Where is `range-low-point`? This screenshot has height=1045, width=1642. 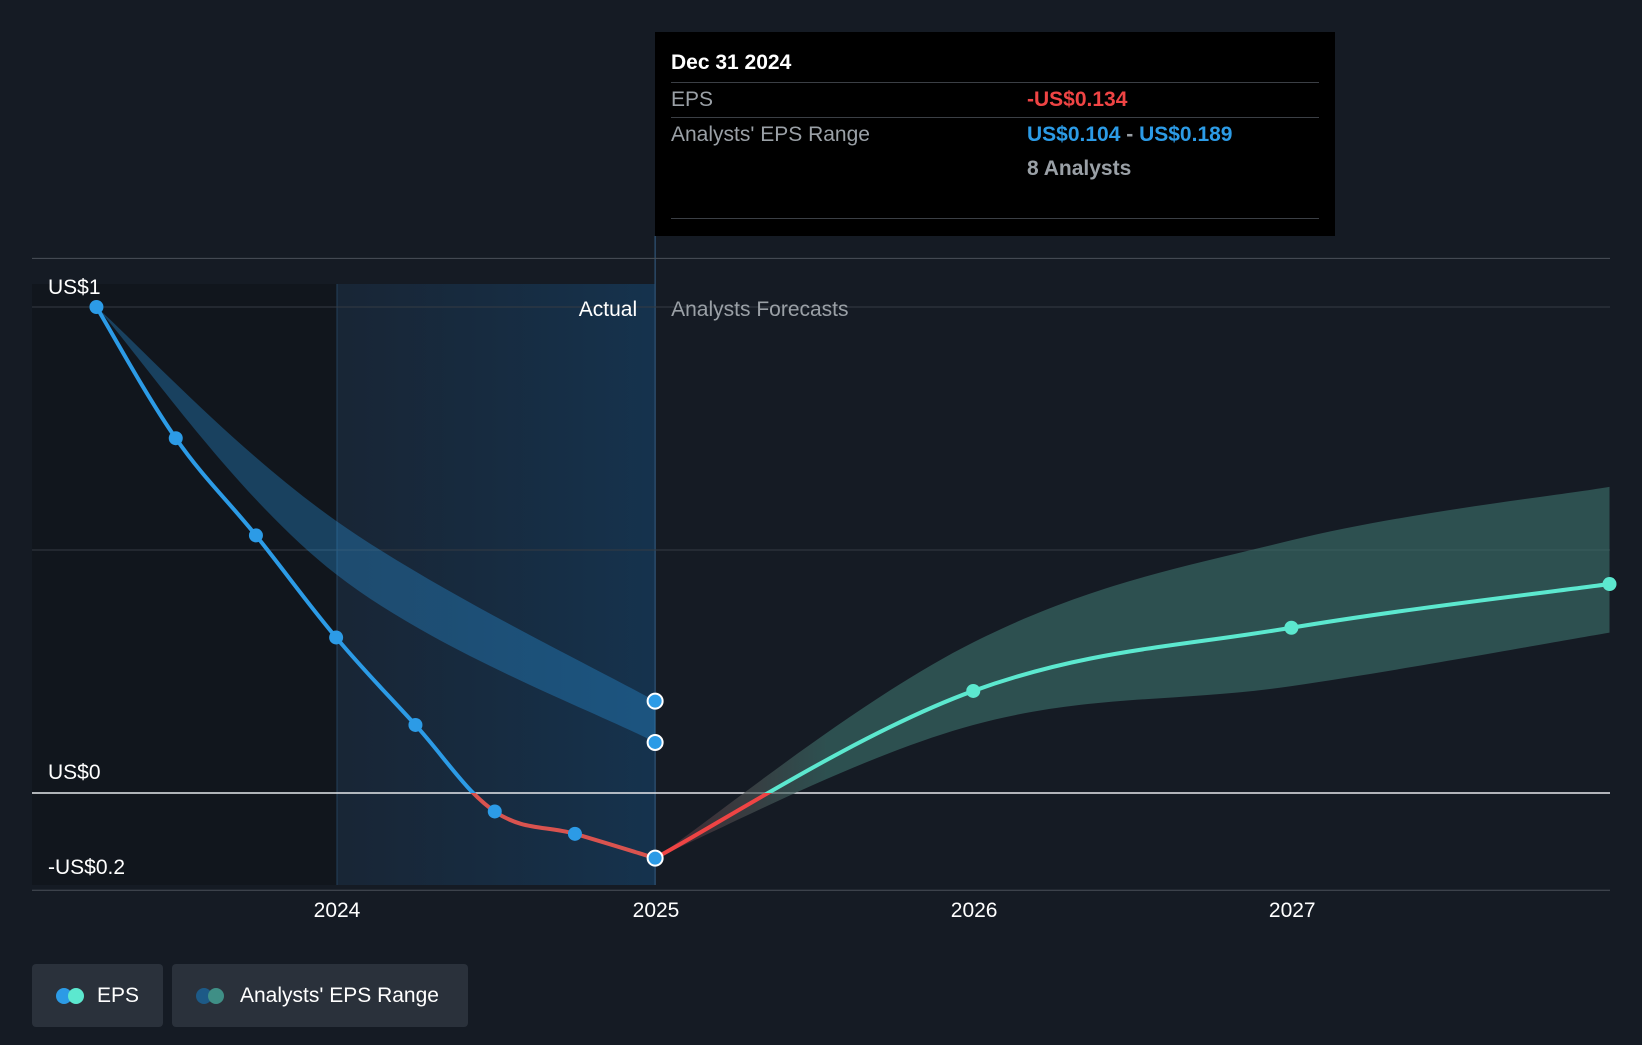 range-low-point is located at coordinates (655, 742).